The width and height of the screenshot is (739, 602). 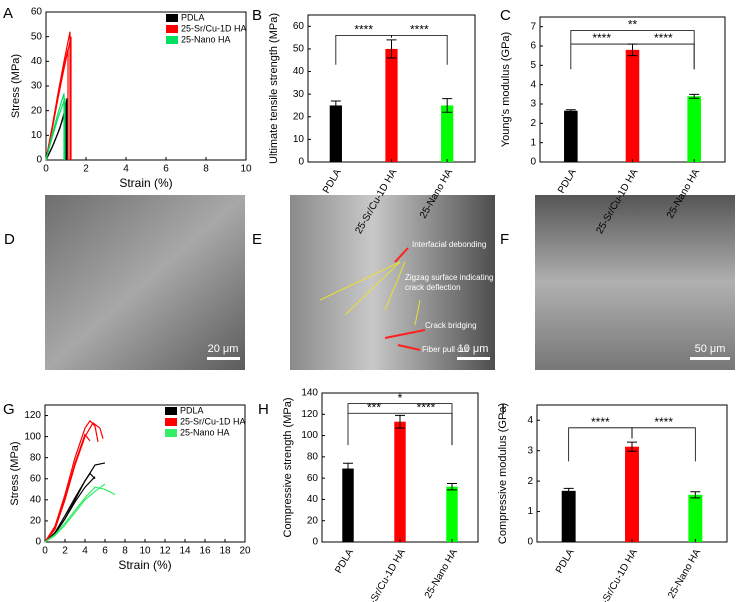 What do you see at coordinates (617, 574) in the screenshot?
I see `x-tick-label: 25-Sr/Cu-1D HA` at bounding box center [617, 574].